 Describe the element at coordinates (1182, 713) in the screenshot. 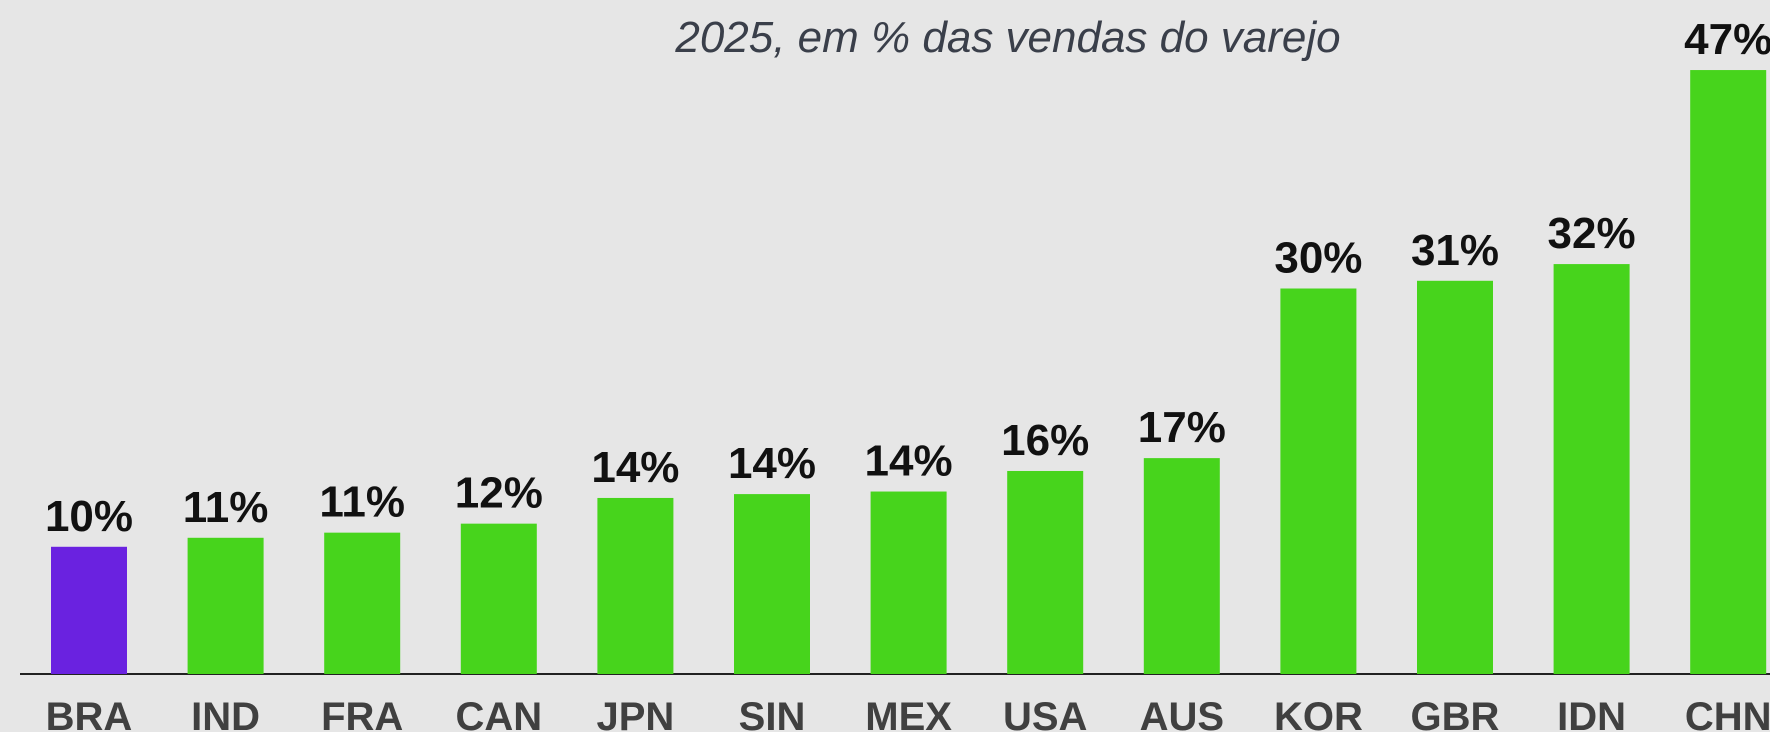

I see `x-tick-label: AUS` at that location.